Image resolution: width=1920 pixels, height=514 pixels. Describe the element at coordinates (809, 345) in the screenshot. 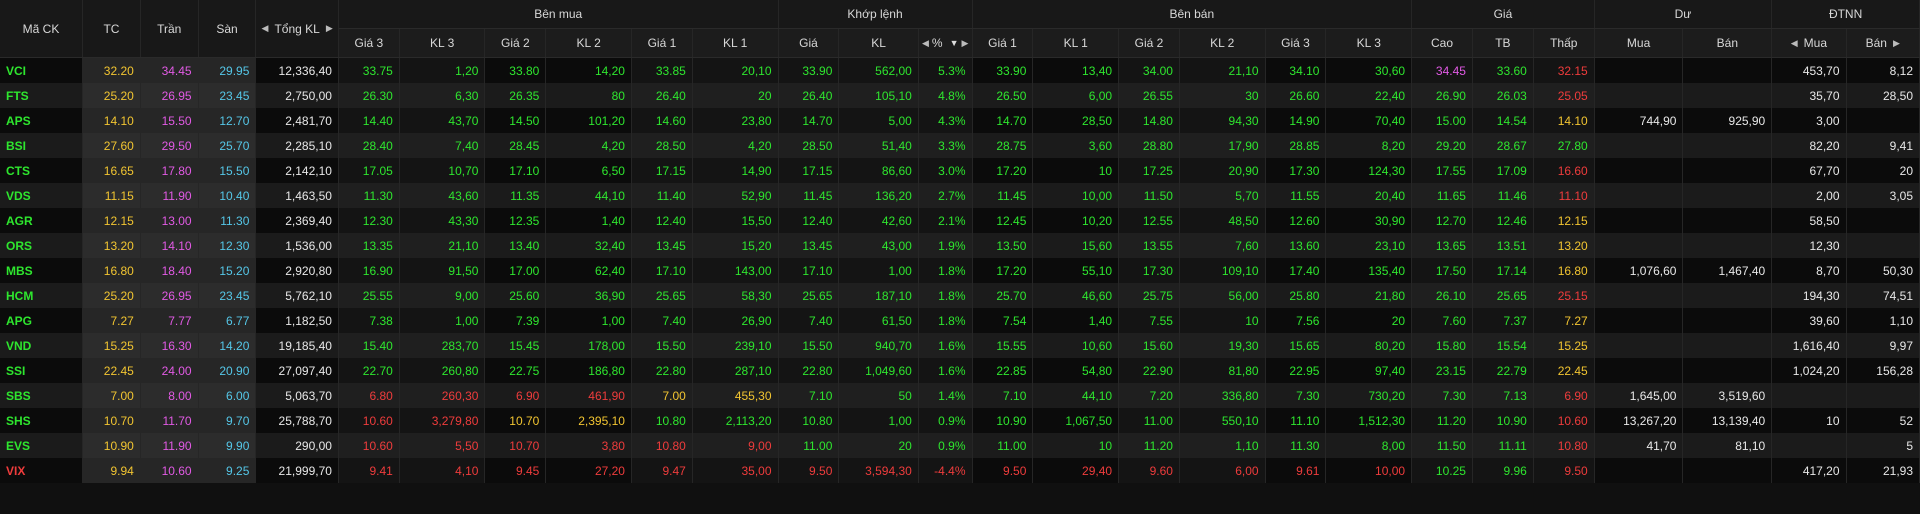

I see `cell-matched-price: 15.50` at that location.